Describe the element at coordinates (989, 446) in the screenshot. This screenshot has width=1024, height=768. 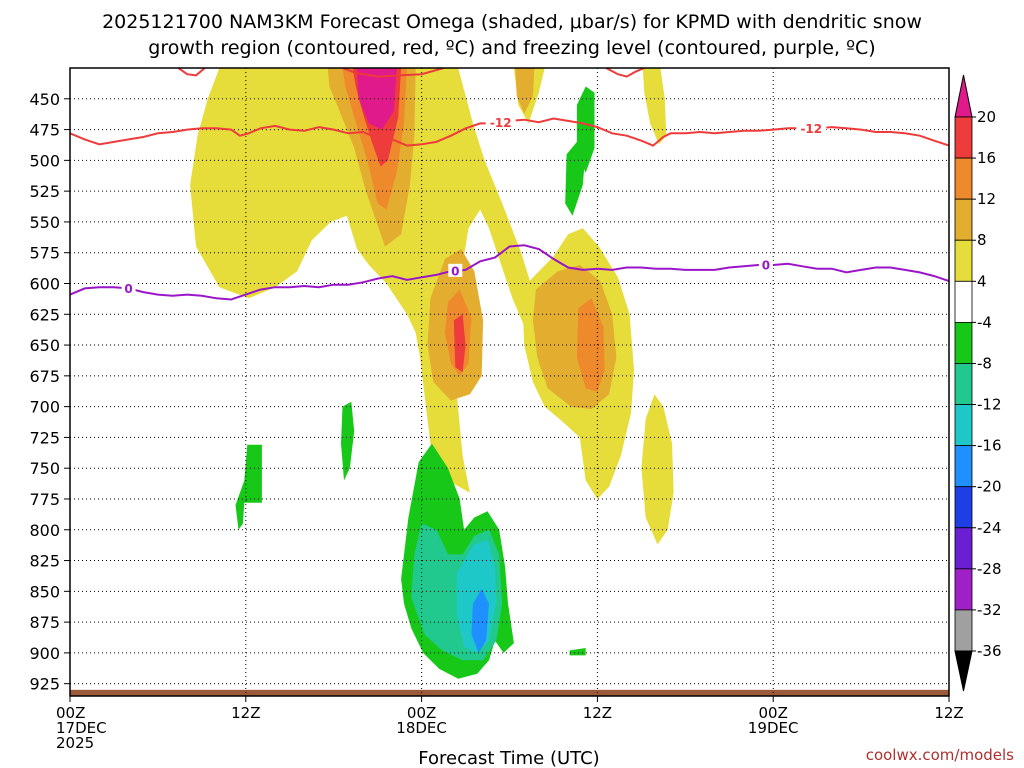
I see `colorbar-label: -16` at that location.